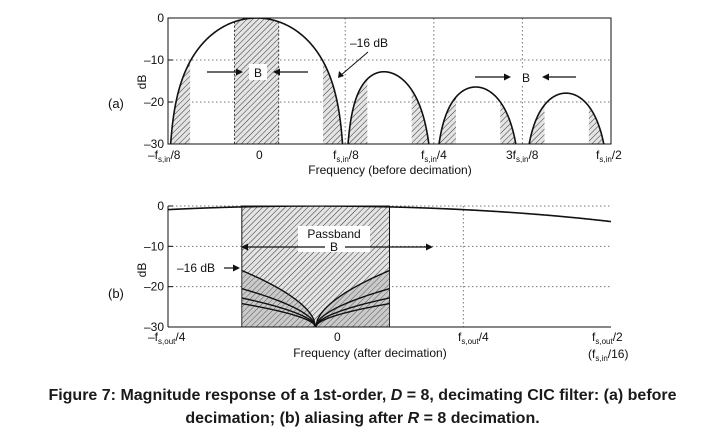 This screenshot has height=446, width=725. Describe the element at coordinates (259, 155) in the screenshot. I see `xtick-a-zero: 0` at that location.